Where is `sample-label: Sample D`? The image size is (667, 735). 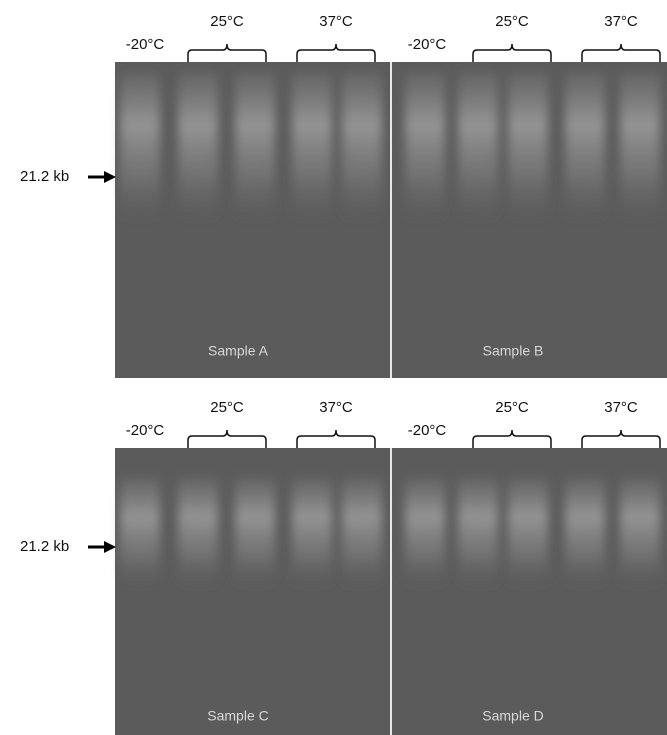
sample-label: Sample D is located at coordinates (512, 716).